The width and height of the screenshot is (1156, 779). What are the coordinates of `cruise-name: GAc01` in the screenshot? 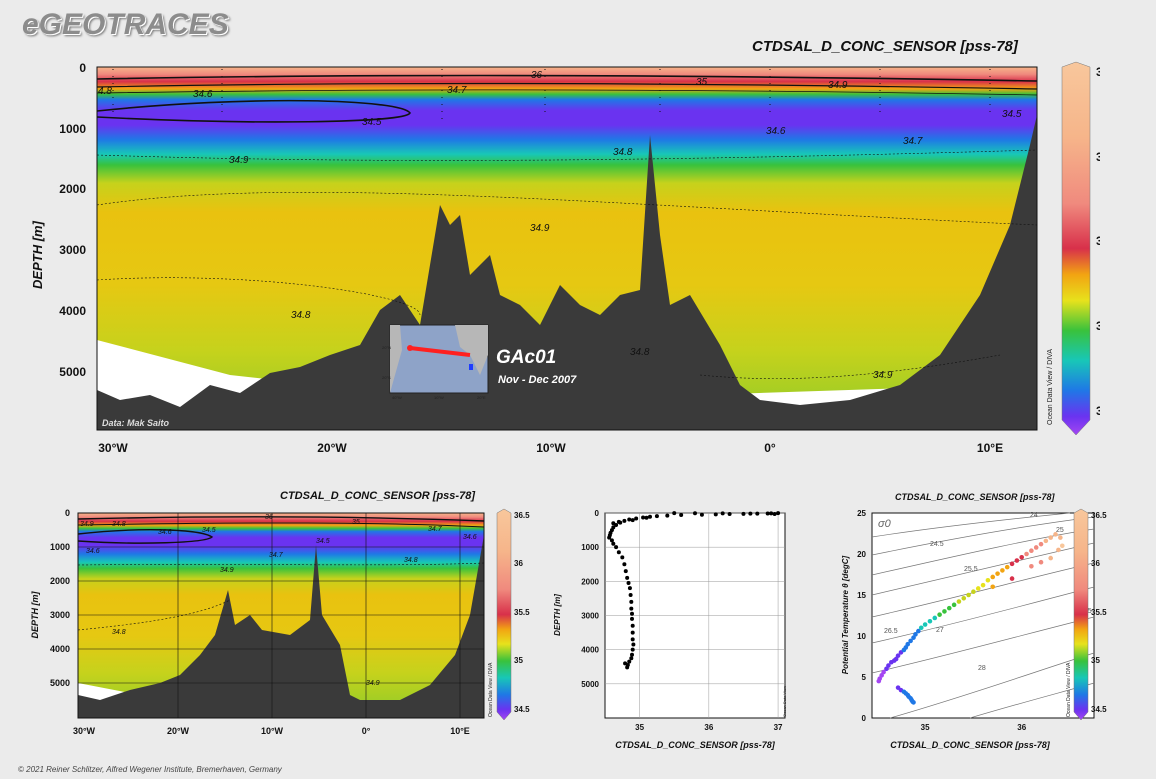 It's located at (526, 357).